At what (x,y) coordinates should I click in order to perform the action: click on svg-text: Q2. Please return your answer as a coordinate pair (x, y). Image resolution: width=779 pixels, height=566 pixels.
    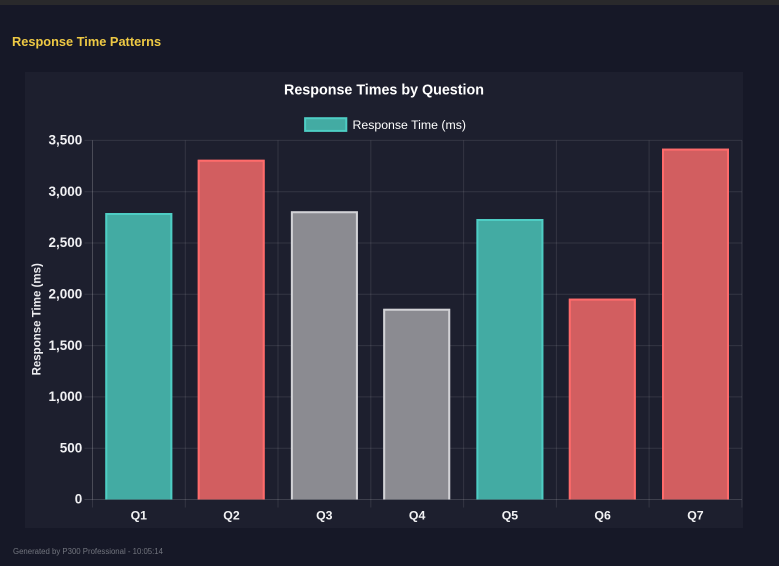
    Looking at the image, I should click on (231, 516).